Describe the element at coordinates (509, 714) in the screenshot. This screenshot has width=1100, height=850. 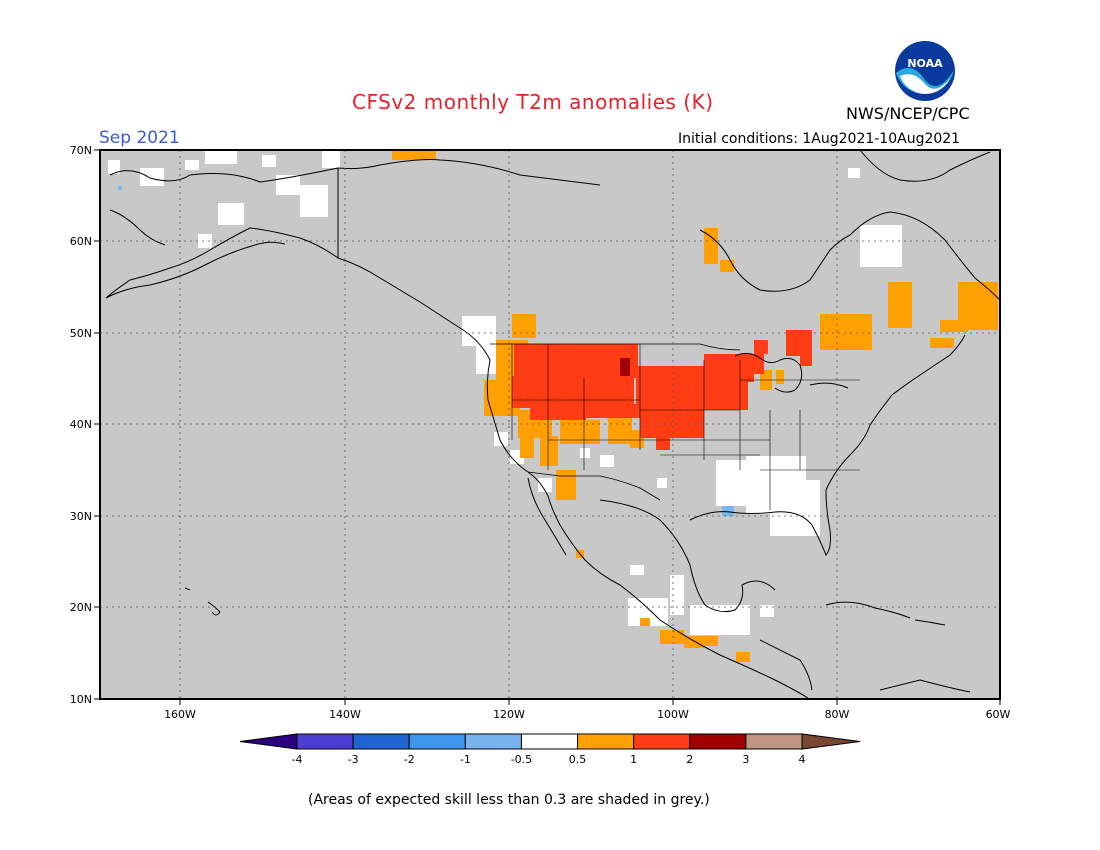
I see `lon-label: 120W` at that location.